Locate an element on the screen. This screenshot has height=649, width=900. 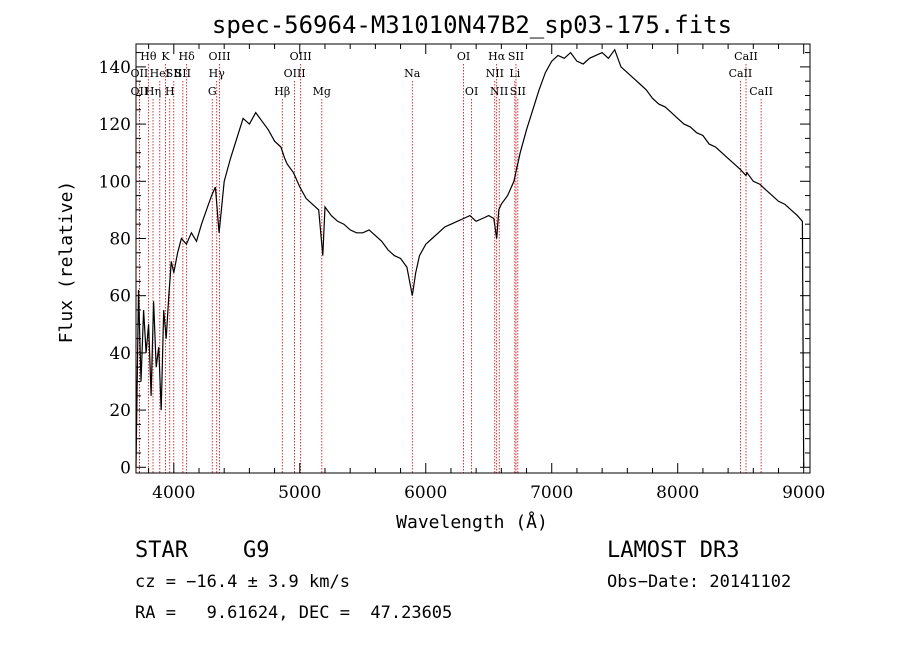
line-label: H is located at coordinates (170, 91).